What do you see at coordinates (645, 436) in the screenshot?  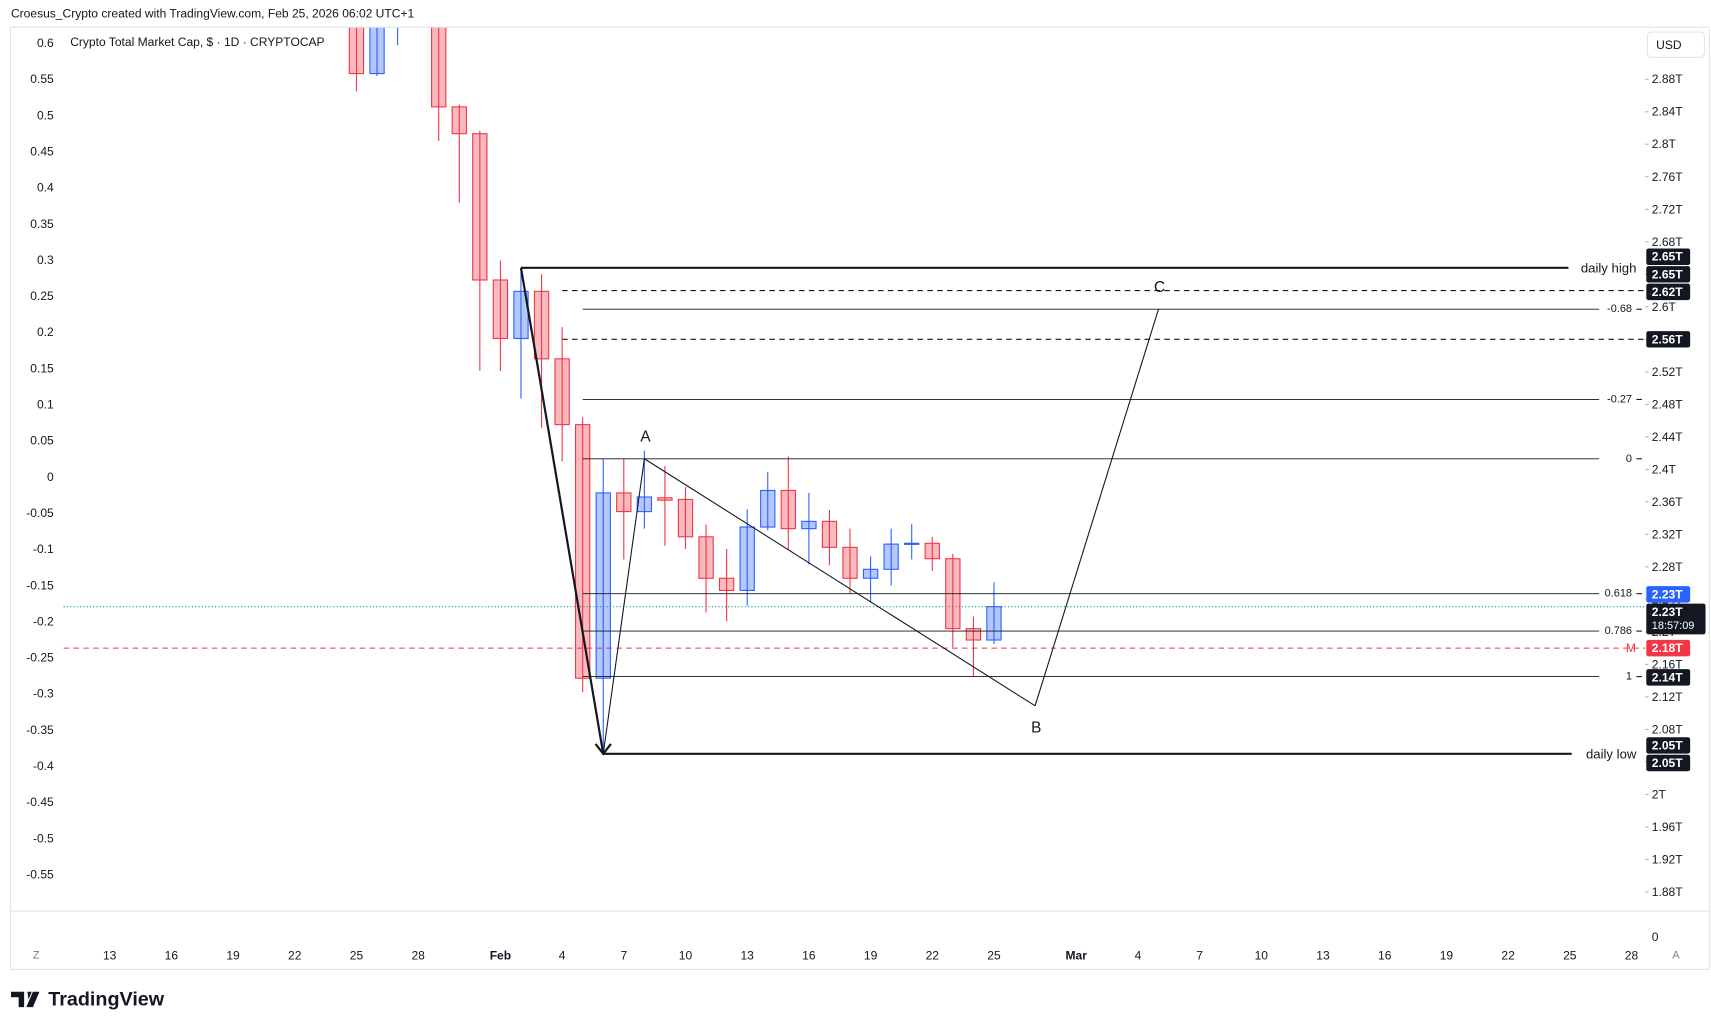 I see `pattern-label: A` at bounding box center [645, 436].